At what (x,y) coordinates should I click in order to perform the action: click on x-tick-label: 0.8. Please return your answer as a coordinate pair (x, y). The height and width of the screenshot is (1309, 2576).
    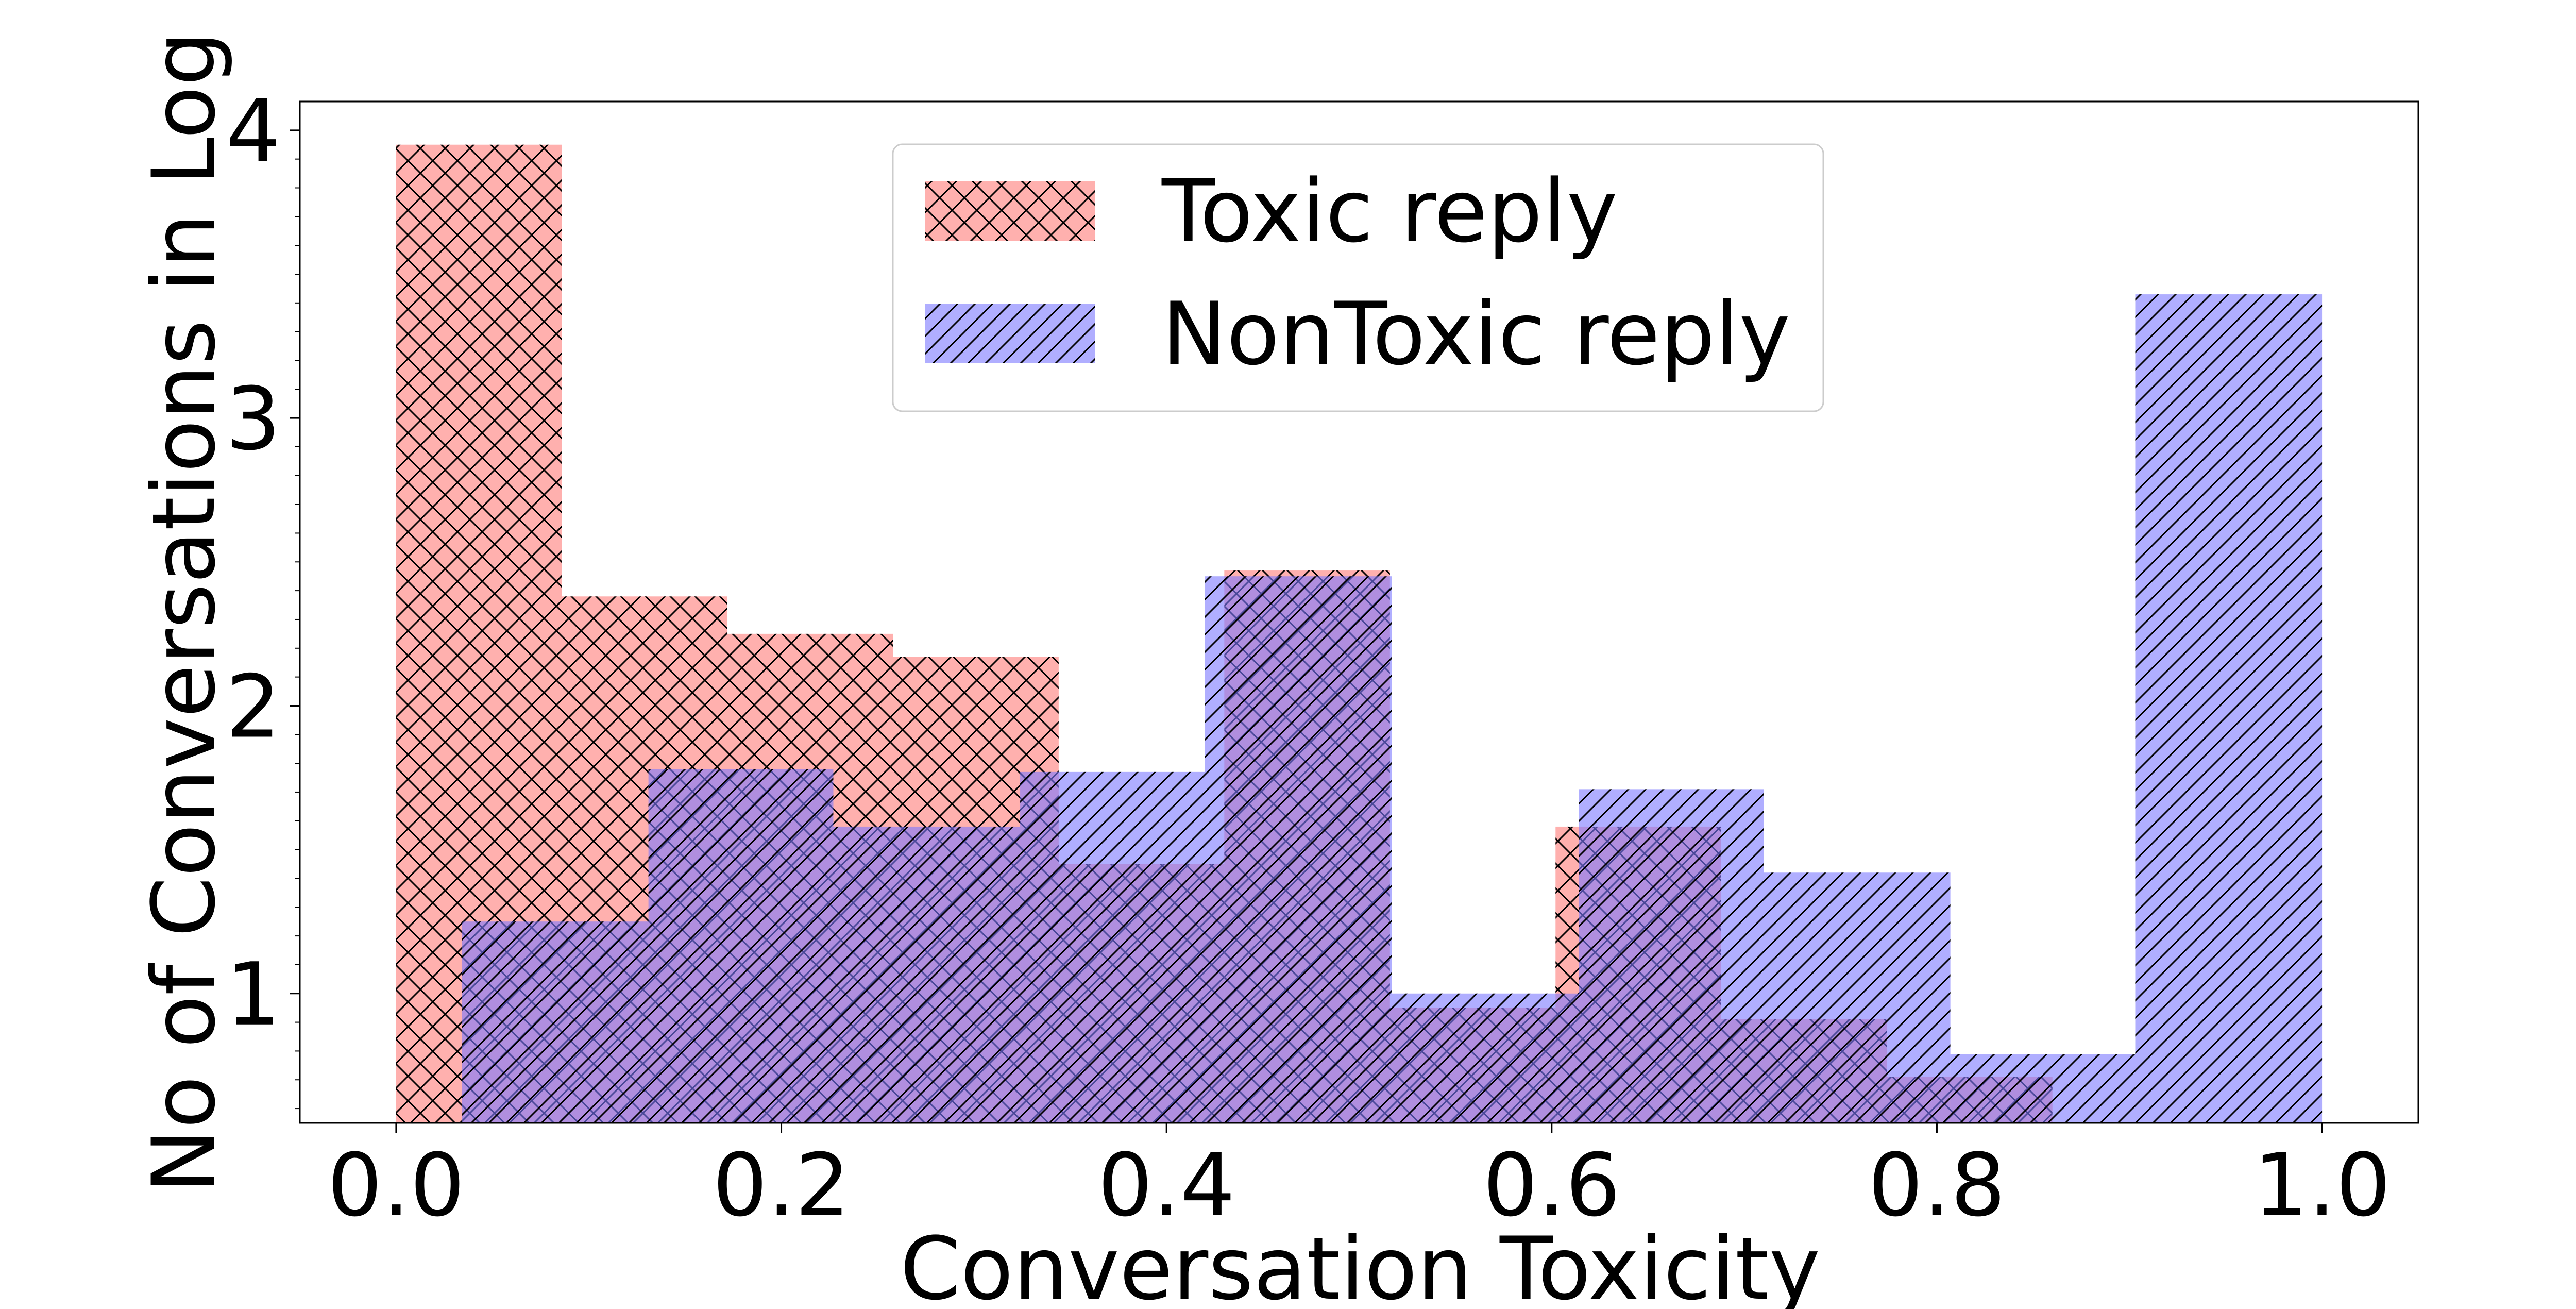
    Looking at the image, I should click on (1937, 1186).